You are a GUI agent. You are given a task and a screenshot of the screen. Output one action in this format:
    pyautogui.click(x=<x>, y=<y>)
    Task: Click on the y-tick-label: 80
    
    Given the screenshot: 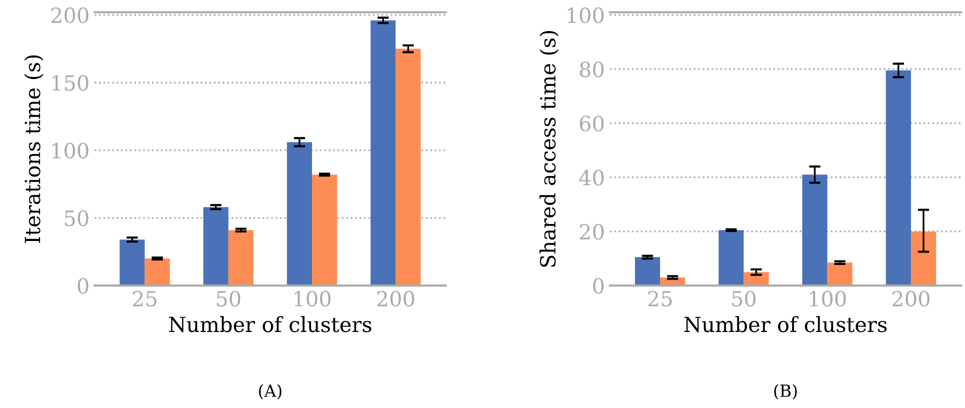 What is the action you would take?
    pyautogui.click(x=592, y=70)
    